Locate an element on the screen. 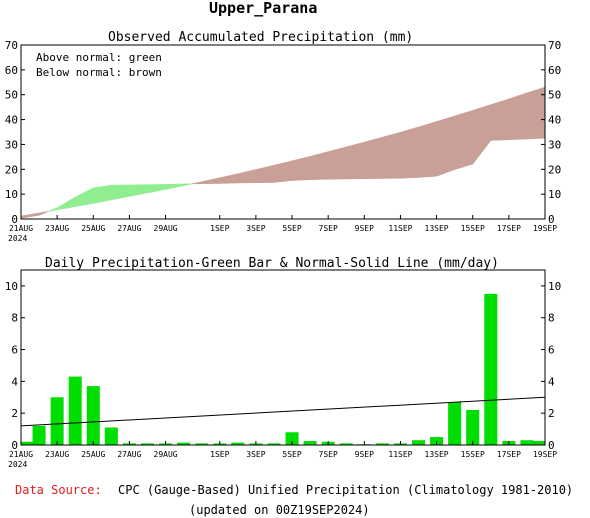 Image resolution: width=590 pixels, height=518 pixels. x-tick-label: 17SEP is located at coordinates (509, 454).